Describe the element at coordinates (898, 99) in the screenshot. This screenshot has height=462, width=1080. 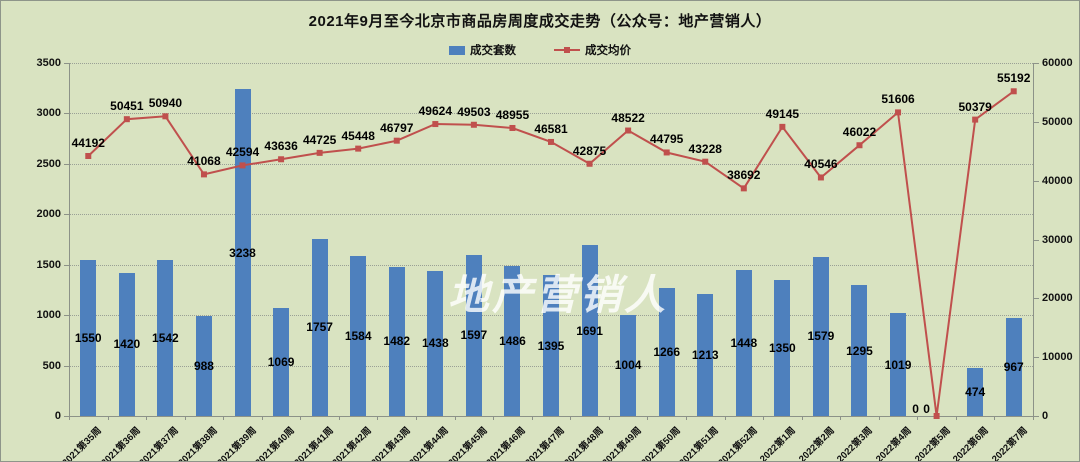
I see `price-value-label: 51606` at that location.